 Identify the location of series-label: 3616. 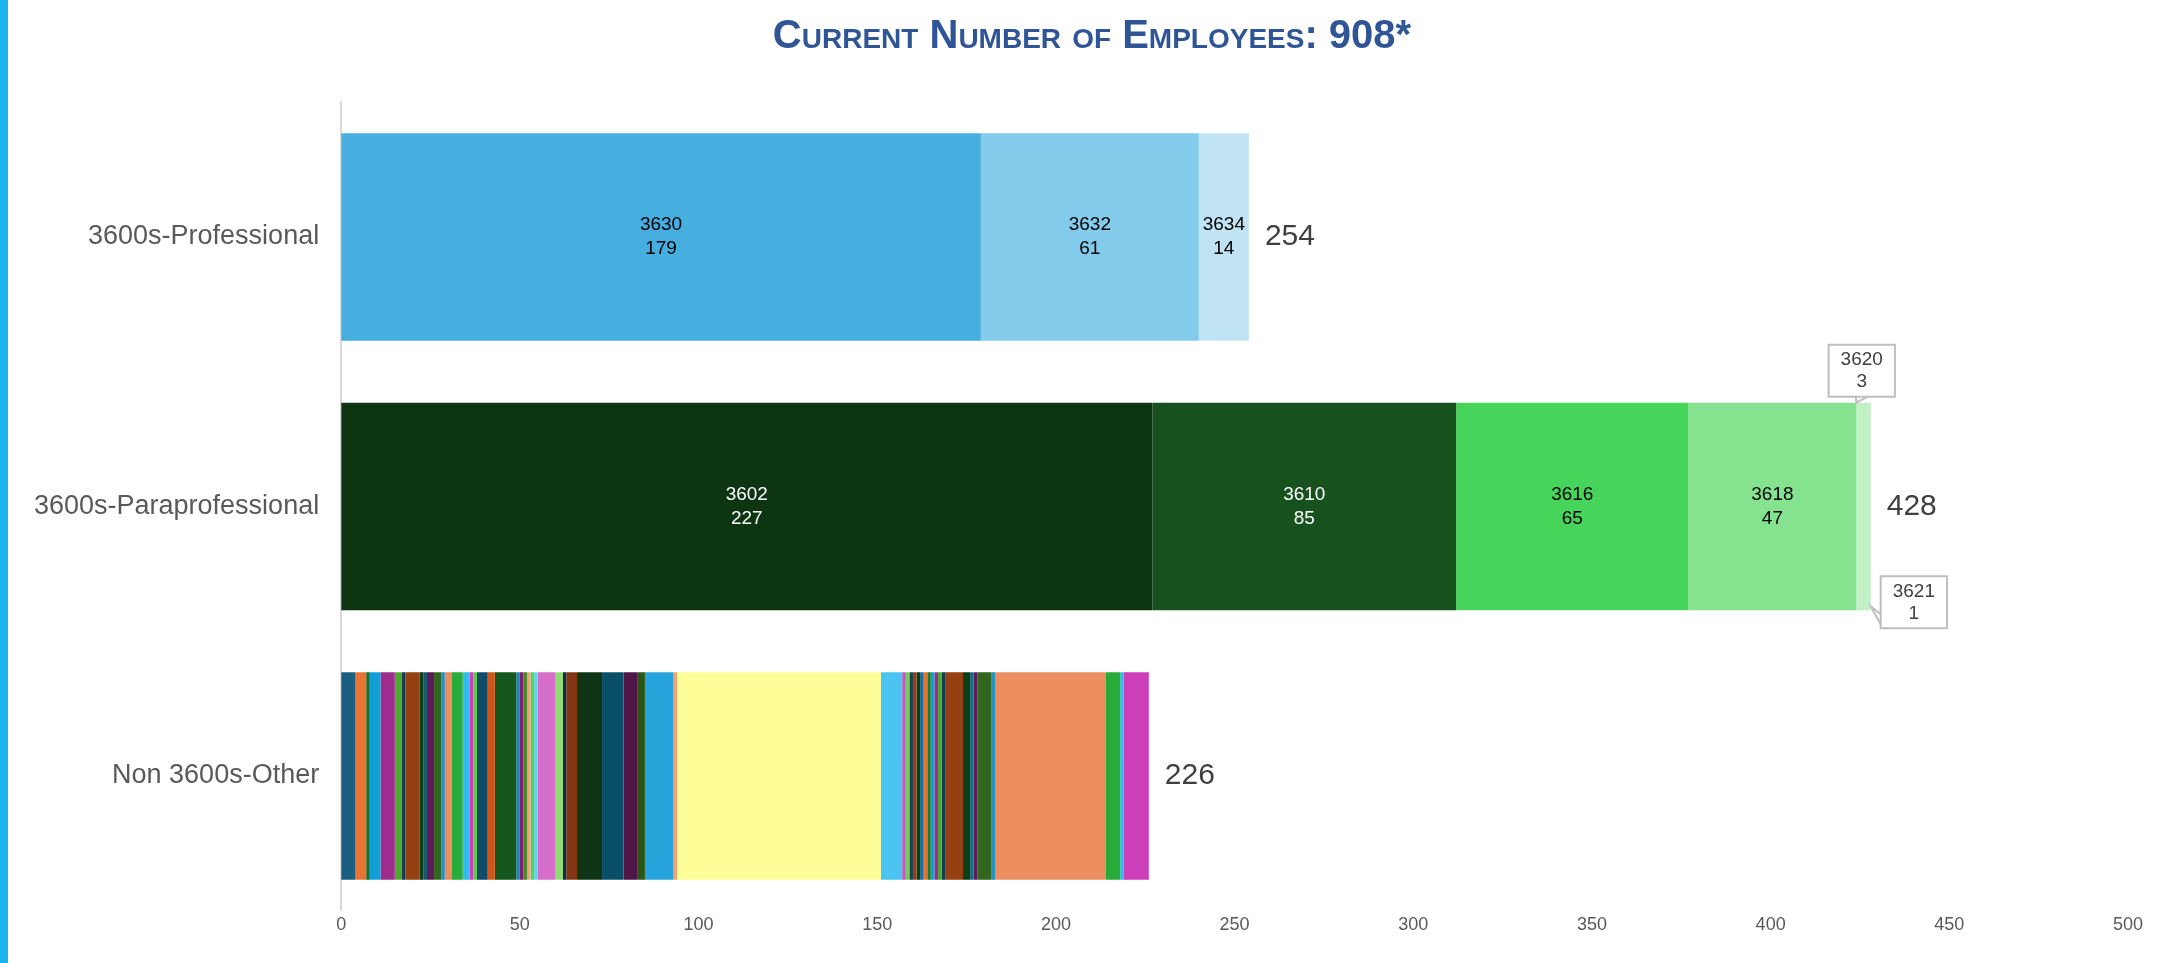
(1572, 493).